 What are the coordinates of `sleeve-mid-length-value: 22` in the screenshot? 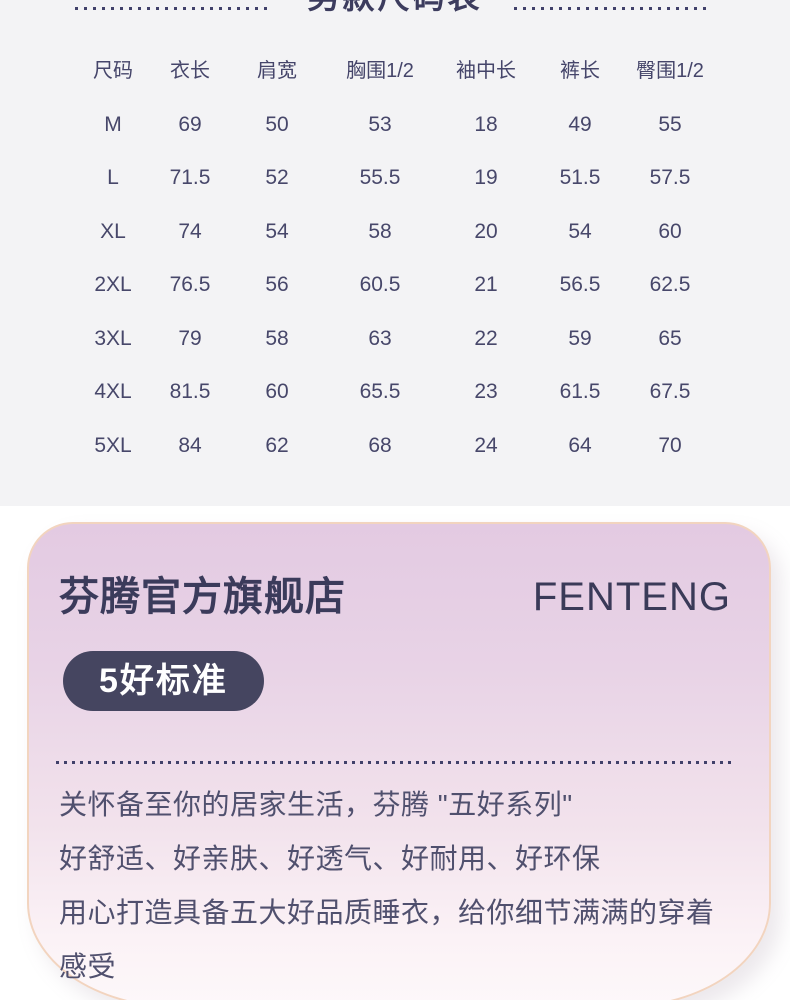 It's located at (486, 338).